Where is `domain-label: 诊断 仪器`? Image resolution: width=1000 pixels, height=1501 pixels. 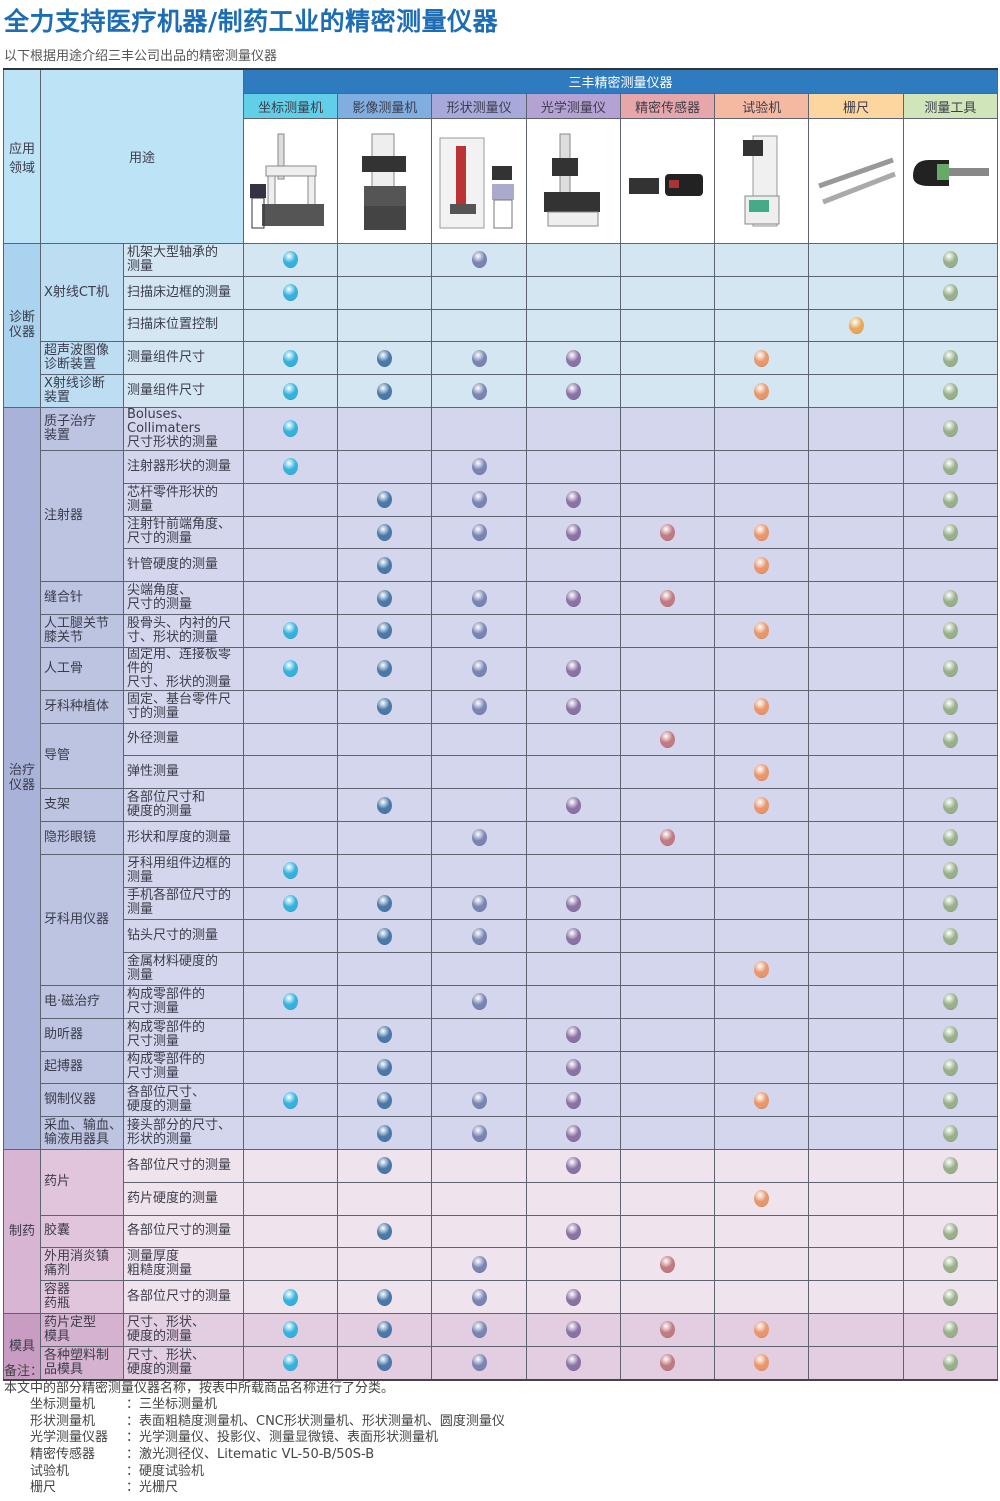 domain-label: 诊断 仪器 is located at coordinates (22, 325).